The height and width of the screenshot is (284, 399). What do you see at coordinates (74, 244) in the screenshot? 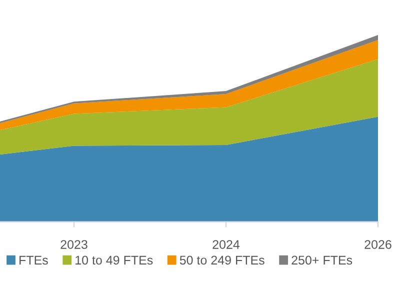
I see `x-tick-label: 2023` at bounding box center [74, 244].